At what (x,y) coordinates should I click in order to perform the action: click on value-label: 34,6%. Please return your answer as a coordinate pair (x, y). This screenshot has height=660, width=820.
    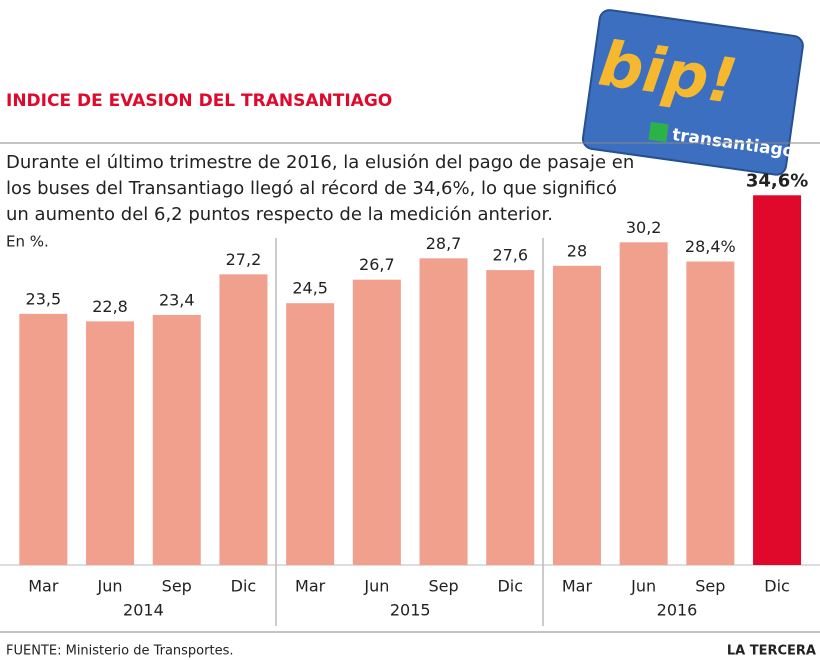
    Looking at the image, I should click on (777, 180).